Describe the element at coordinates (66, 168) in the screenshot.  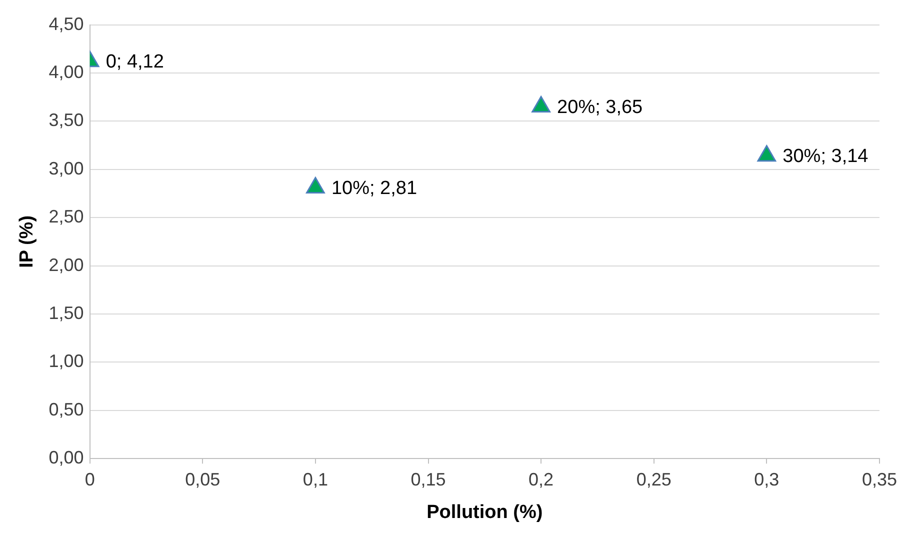
I see `y-tick-label: 3,00` at that location.